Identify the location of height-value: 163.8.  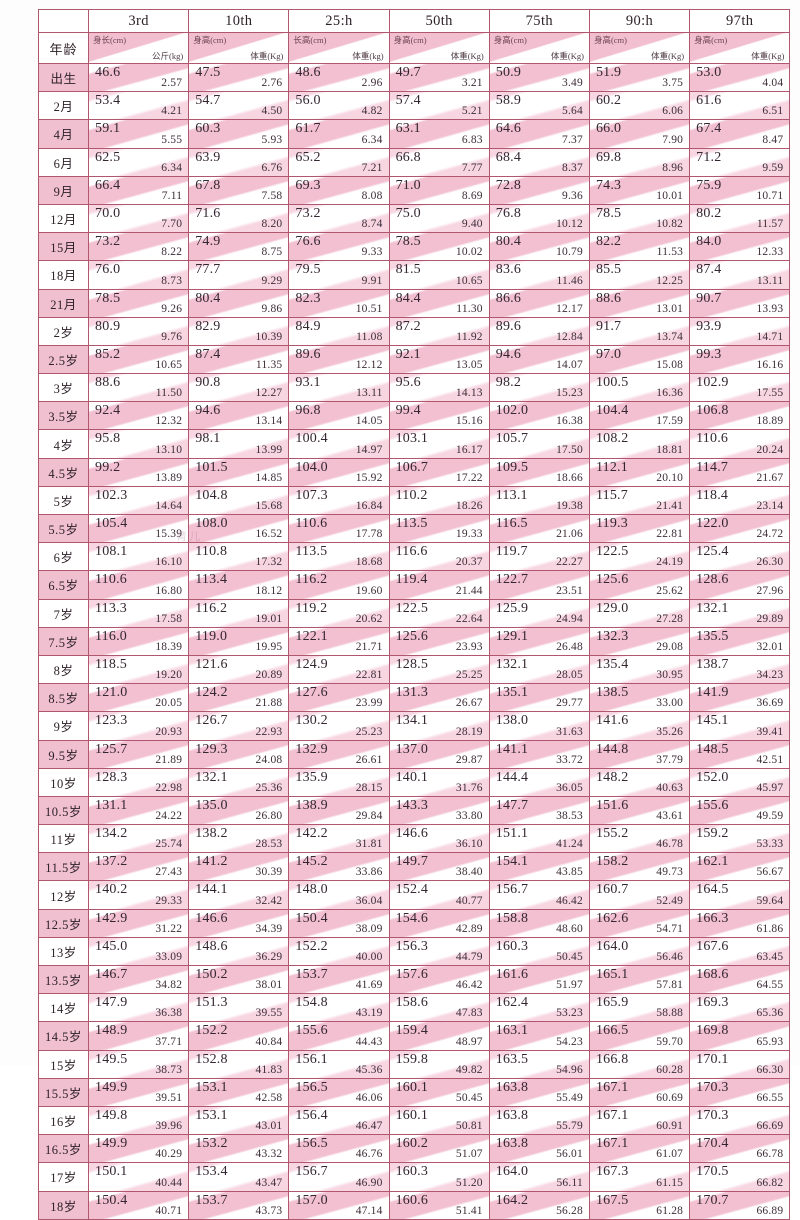
(512, 1144).